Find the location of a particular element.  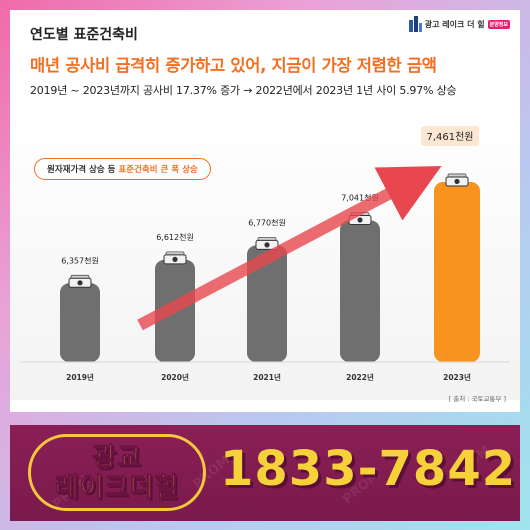

brand-name: 광고 레이크 더 힐 is located at coordinates (454, 24).